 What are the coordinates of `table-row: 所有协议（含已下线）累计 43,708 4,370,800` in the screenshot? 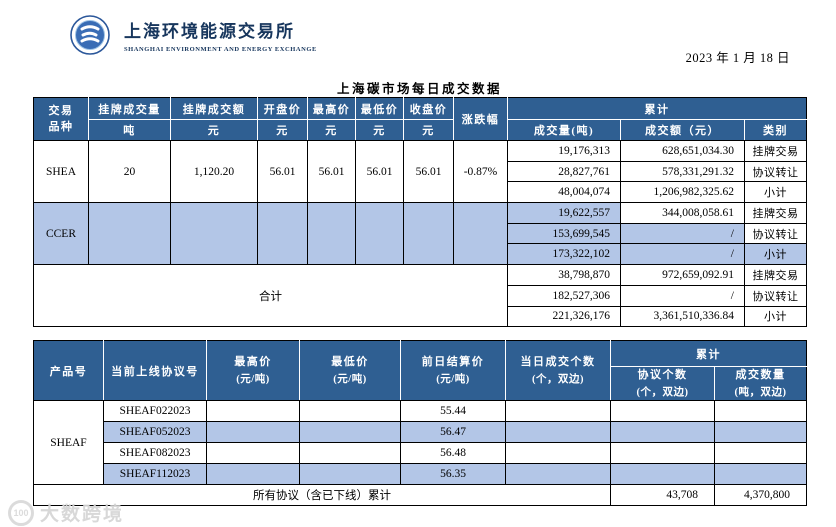 It's located at (420, 495).